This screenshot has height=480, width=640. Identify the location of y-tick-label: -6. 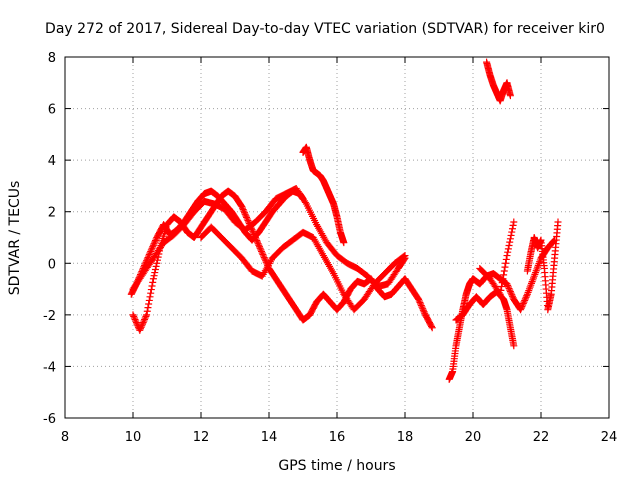
(49, 419).